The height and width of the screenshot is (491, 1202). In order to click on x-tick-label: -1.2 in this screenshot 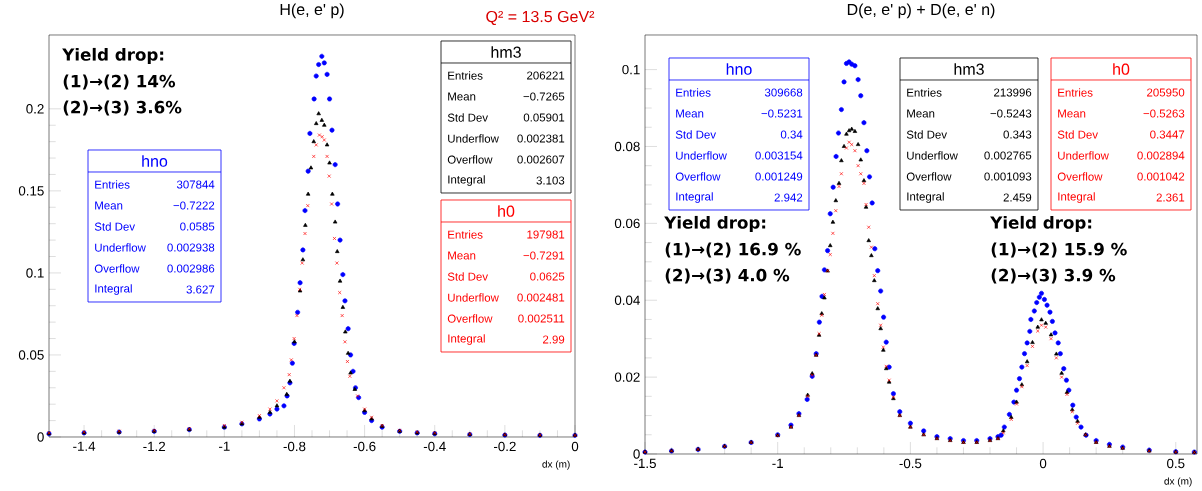, I will do `click(154, 446)`.